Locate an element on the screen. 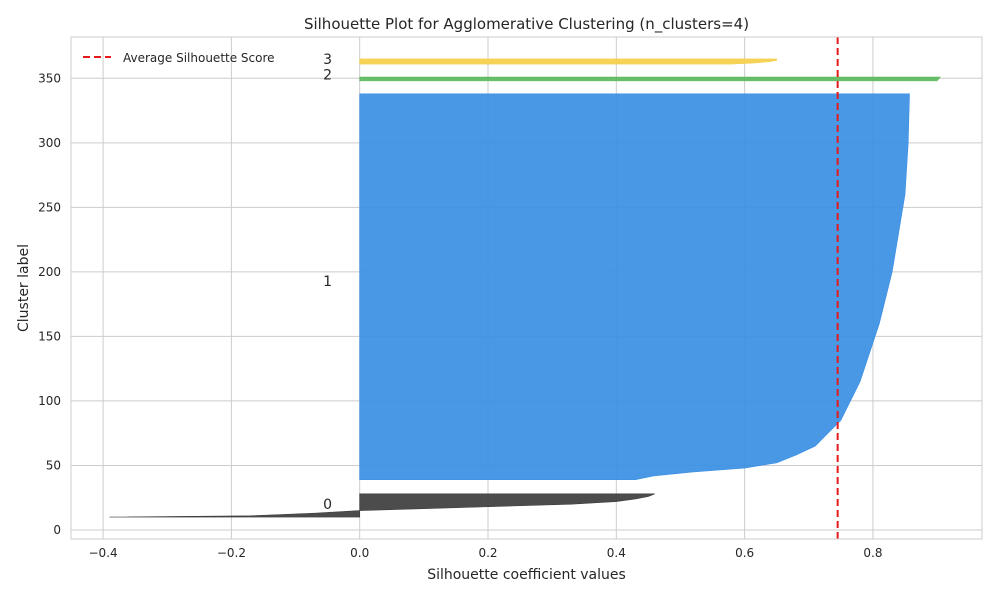 This screenshot has height=604, width=1000. cluster-label-1: 1 is located at coordinates (327, 282).